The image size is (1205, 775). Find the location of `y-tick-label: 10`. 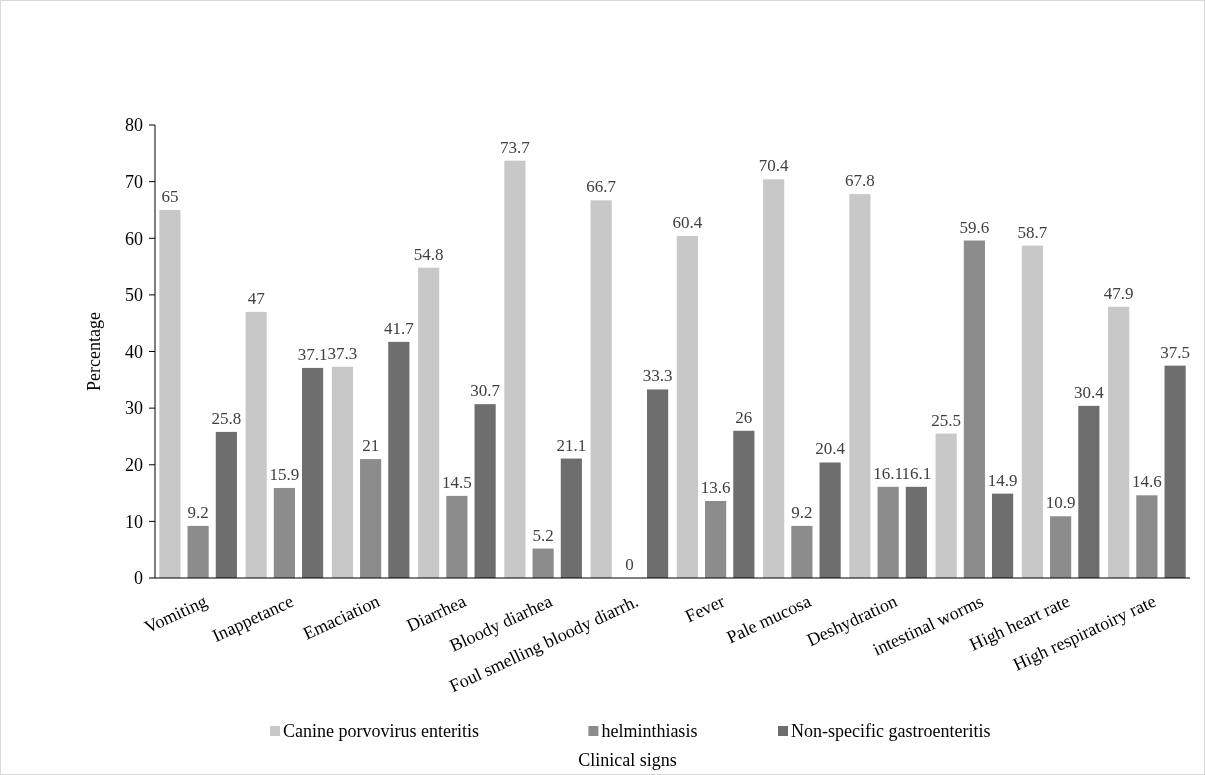

y-tick-label: 10 is located at coordinates (134, 521).